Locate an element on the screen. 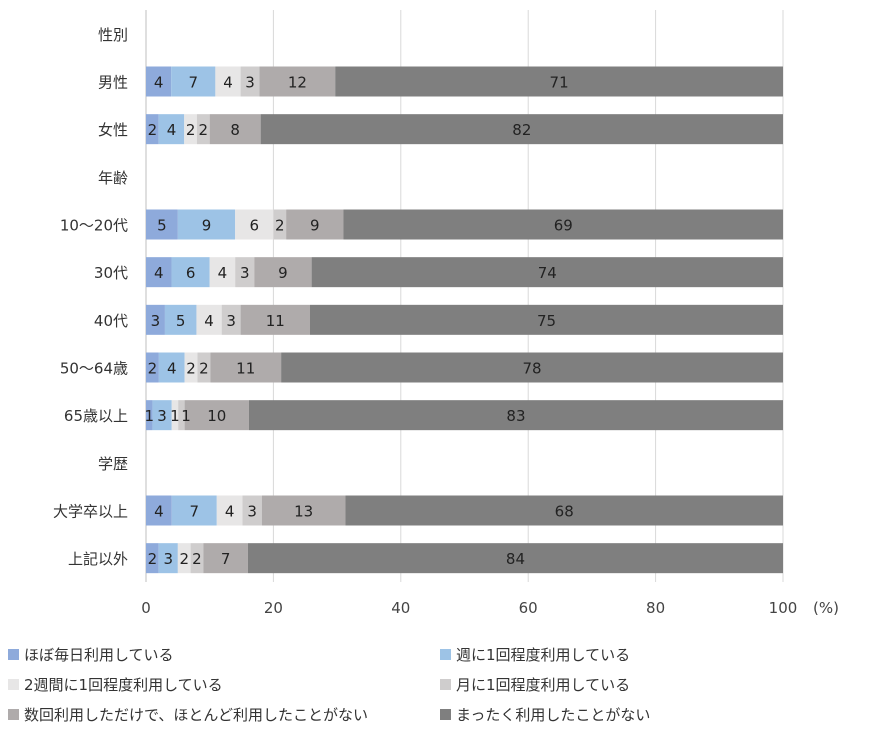 The image size is (870, 741). x-tick-label: 80 is located at coordinates (655, 608).